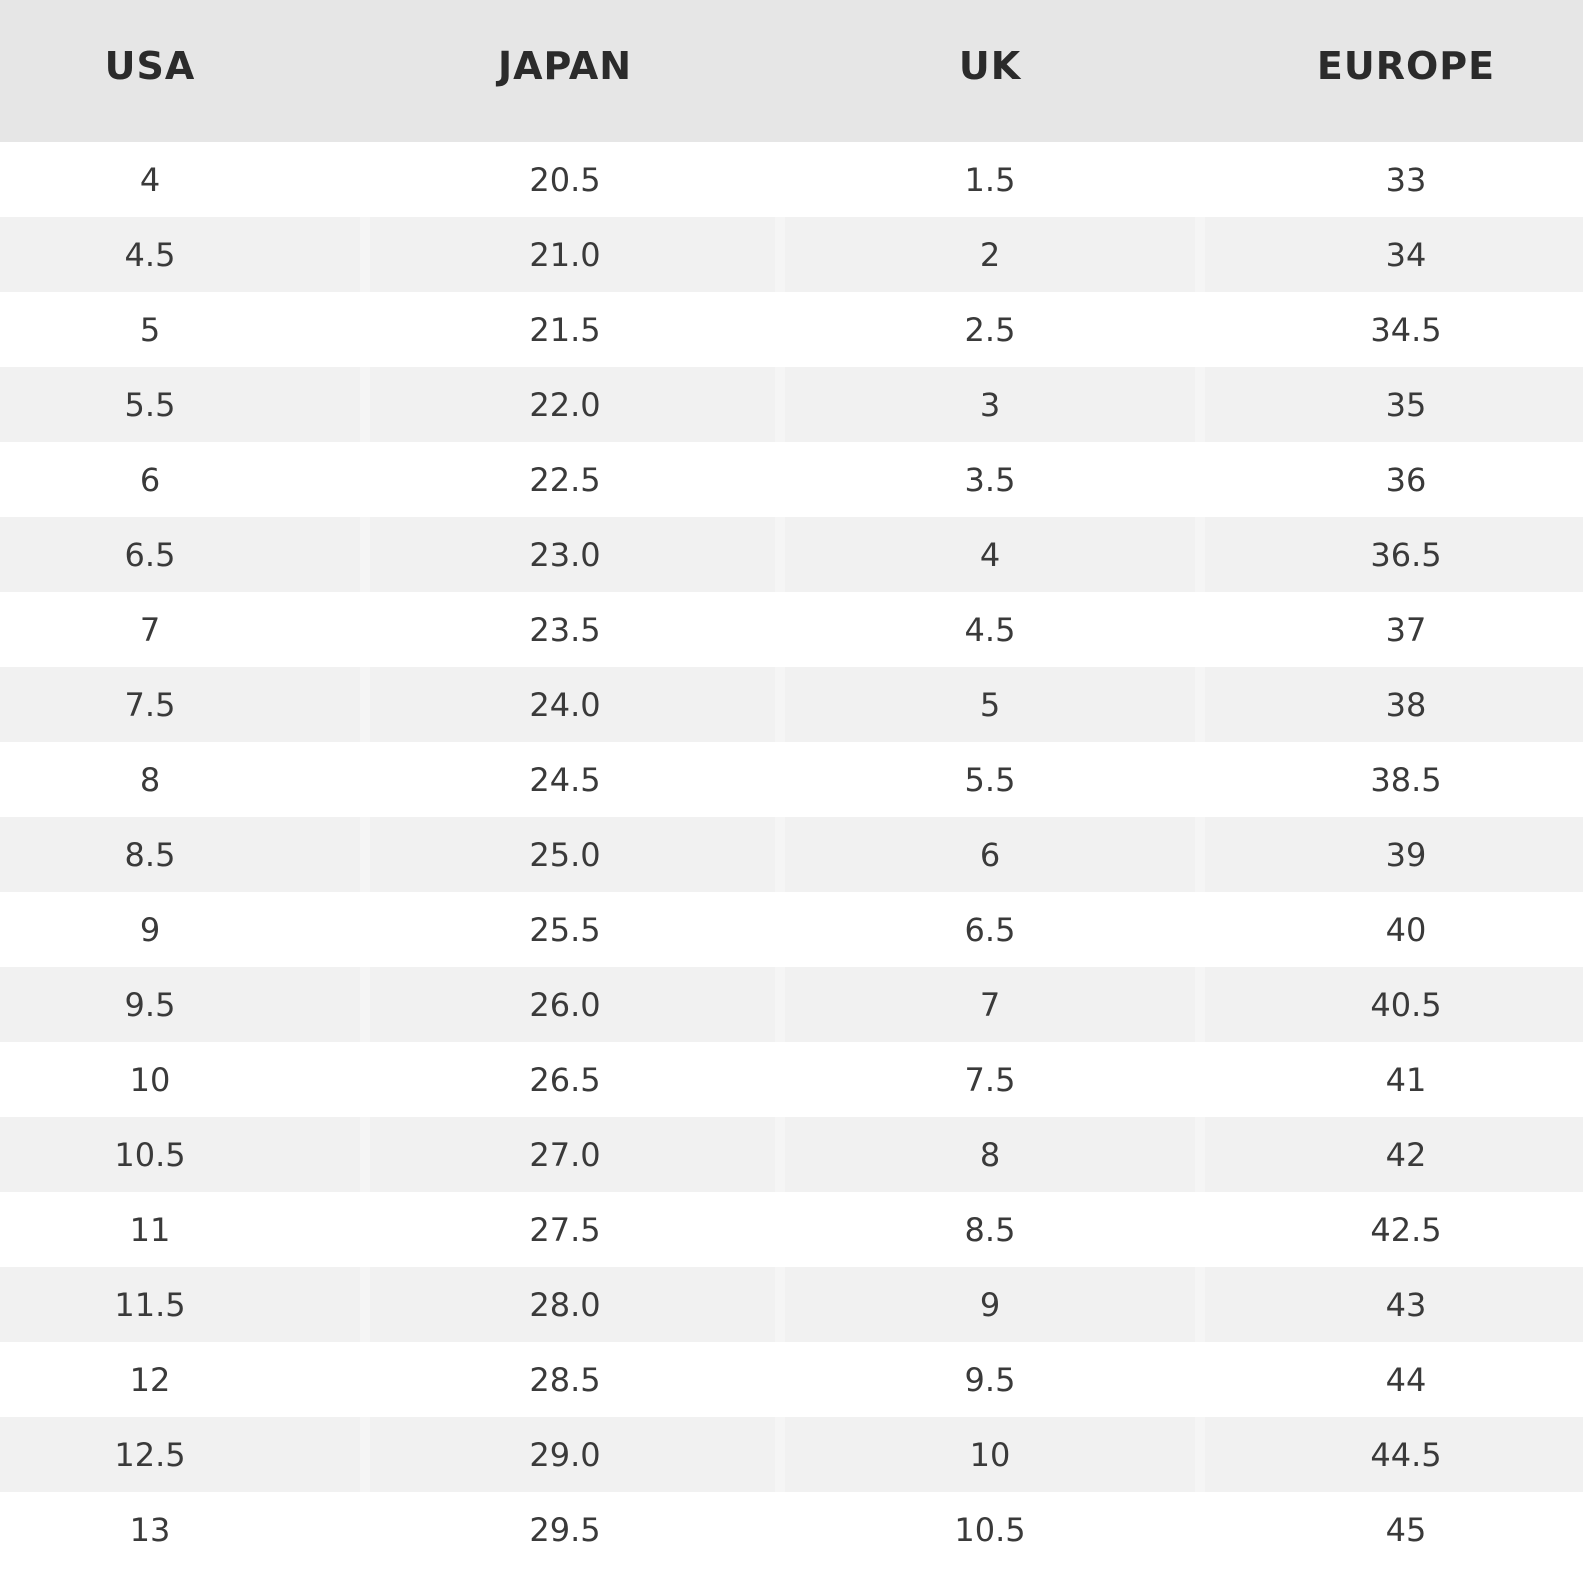  What do you see at coordinates (150, 704) in the screenshot?
I see `cell-usa: 7.5` at bounding box center [150, 704].